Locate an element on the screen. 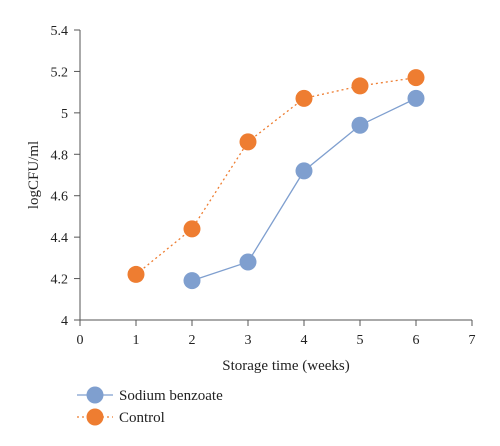  x-tick-label: 3 is located at coordinates (248, 340).